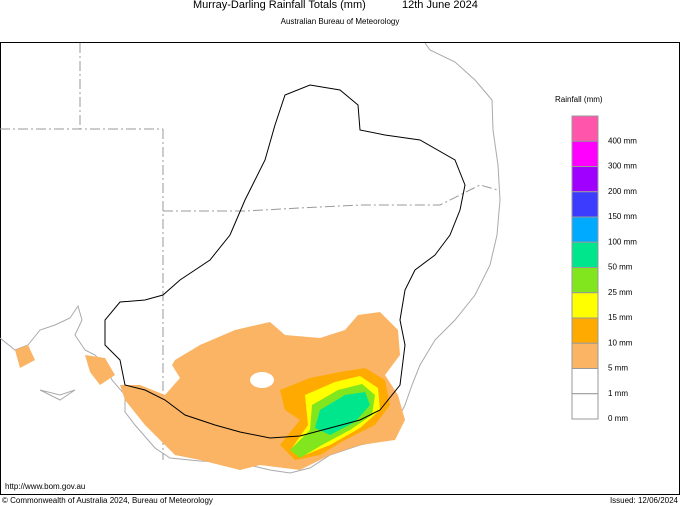 The height and width of the screenshot is (506, 680). Describe the element at coordinates (440, 5) in the screenshot. I see `date: 12th June 2024` at that location.